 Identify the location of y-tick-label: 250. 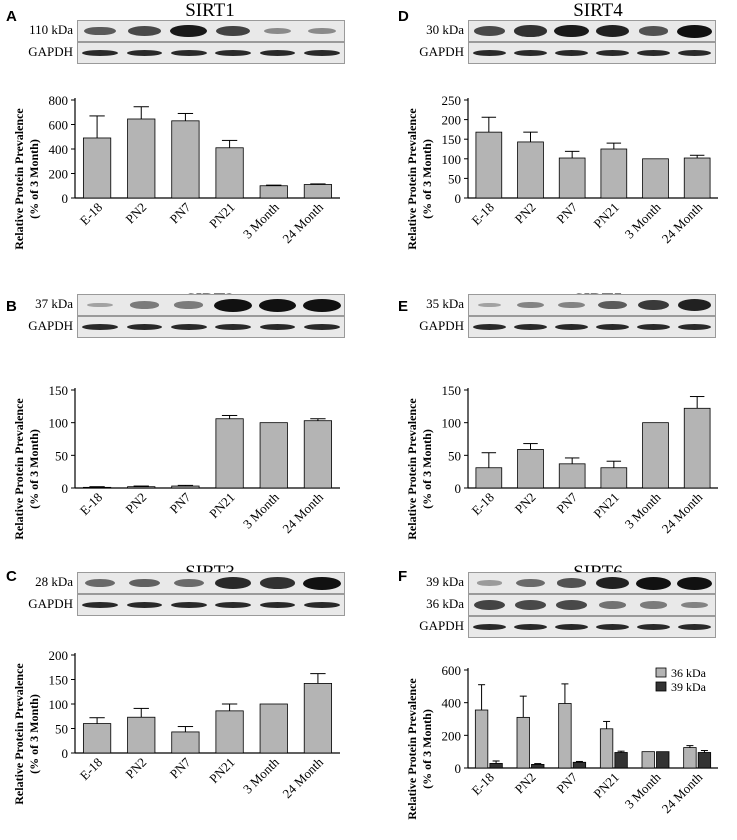
(452, 100).